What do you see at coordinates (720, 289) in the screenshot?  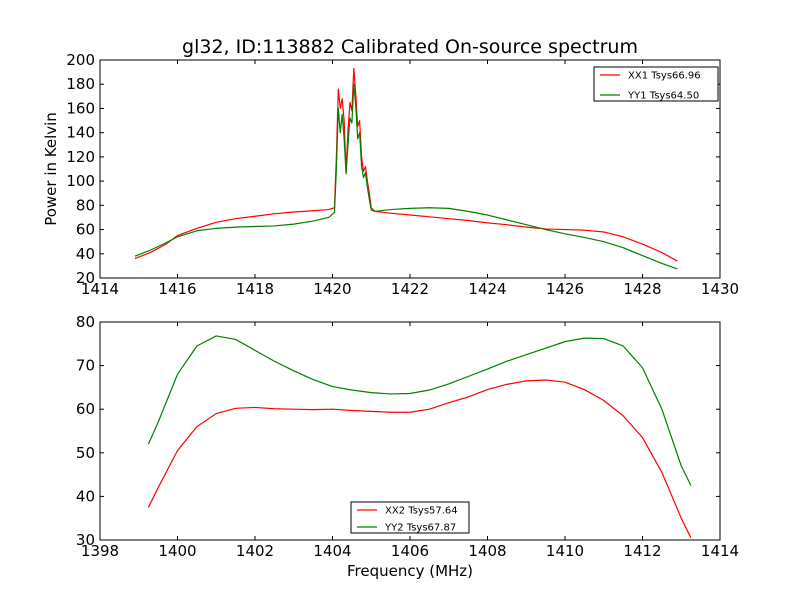 I see `x-tick-label: 1430` at bounding box center [720, 289].